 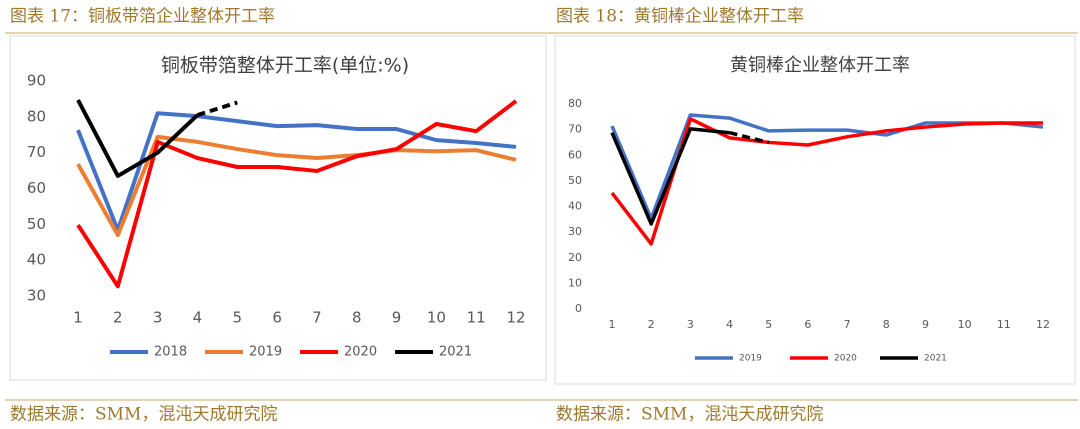 I want to click on caption: 图表 18：黄铜棒企业整体开工率, so click(x=680, y=17).